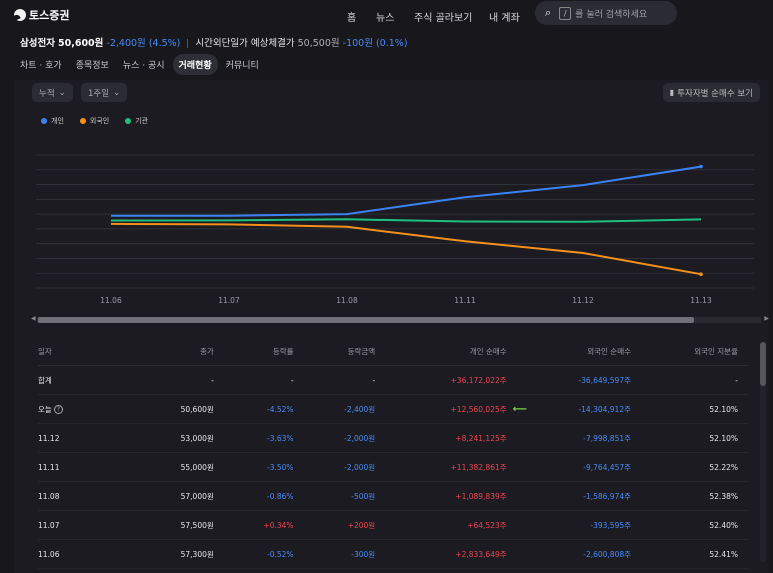 The height and width of the screenshot is (573, 773). I want to click on bar-chart-icon: ▮, so click(672, 92).